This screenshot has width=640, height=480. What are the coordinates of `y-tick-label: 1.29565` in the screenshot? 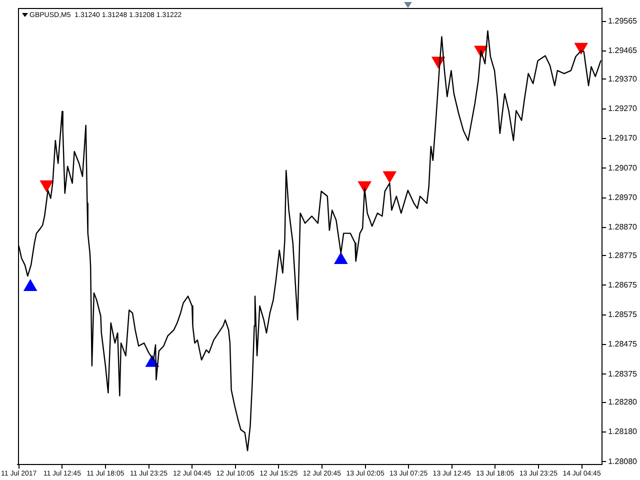 It's located at (623, 21).